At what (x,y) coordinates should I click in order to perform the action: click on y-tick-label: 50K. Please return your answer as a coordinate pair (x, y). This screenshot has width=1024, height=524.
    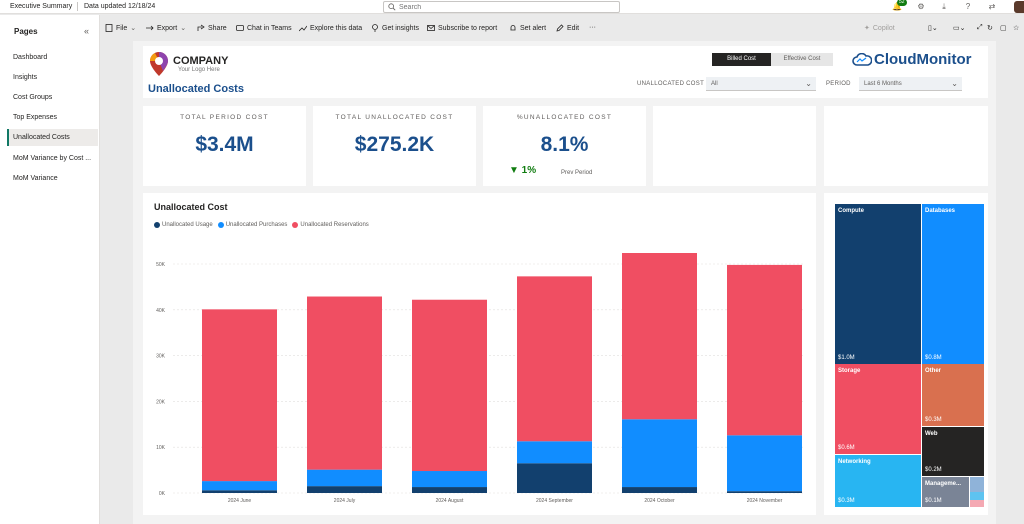
    Looking at the image, I should click on (161, 265).